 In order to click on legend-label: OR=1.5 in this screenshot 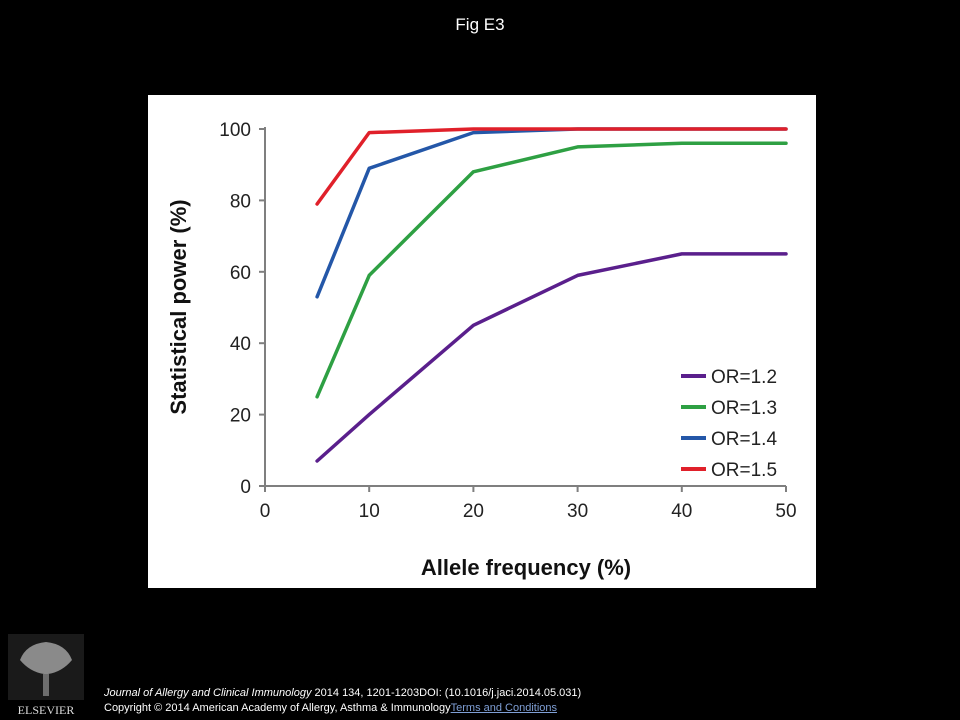, I will do `click(744, 470)`.